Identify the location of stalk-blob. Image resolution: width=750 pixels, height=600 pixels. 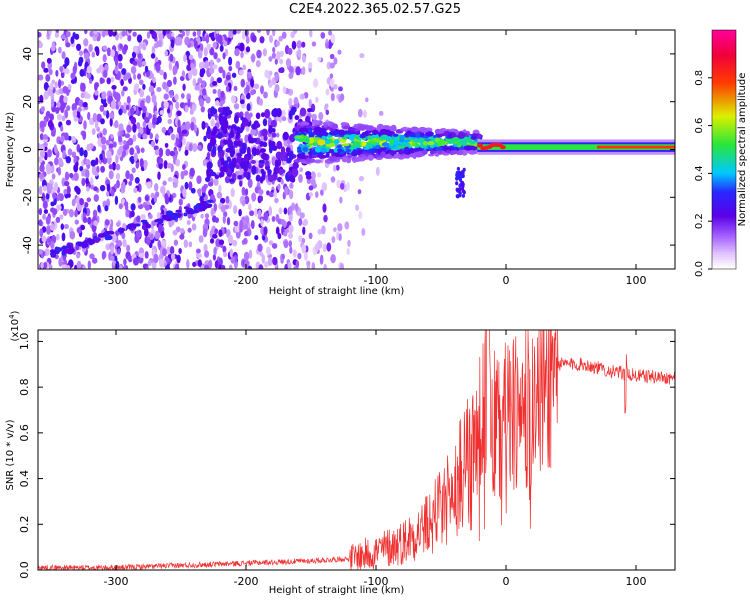
(463, 173).